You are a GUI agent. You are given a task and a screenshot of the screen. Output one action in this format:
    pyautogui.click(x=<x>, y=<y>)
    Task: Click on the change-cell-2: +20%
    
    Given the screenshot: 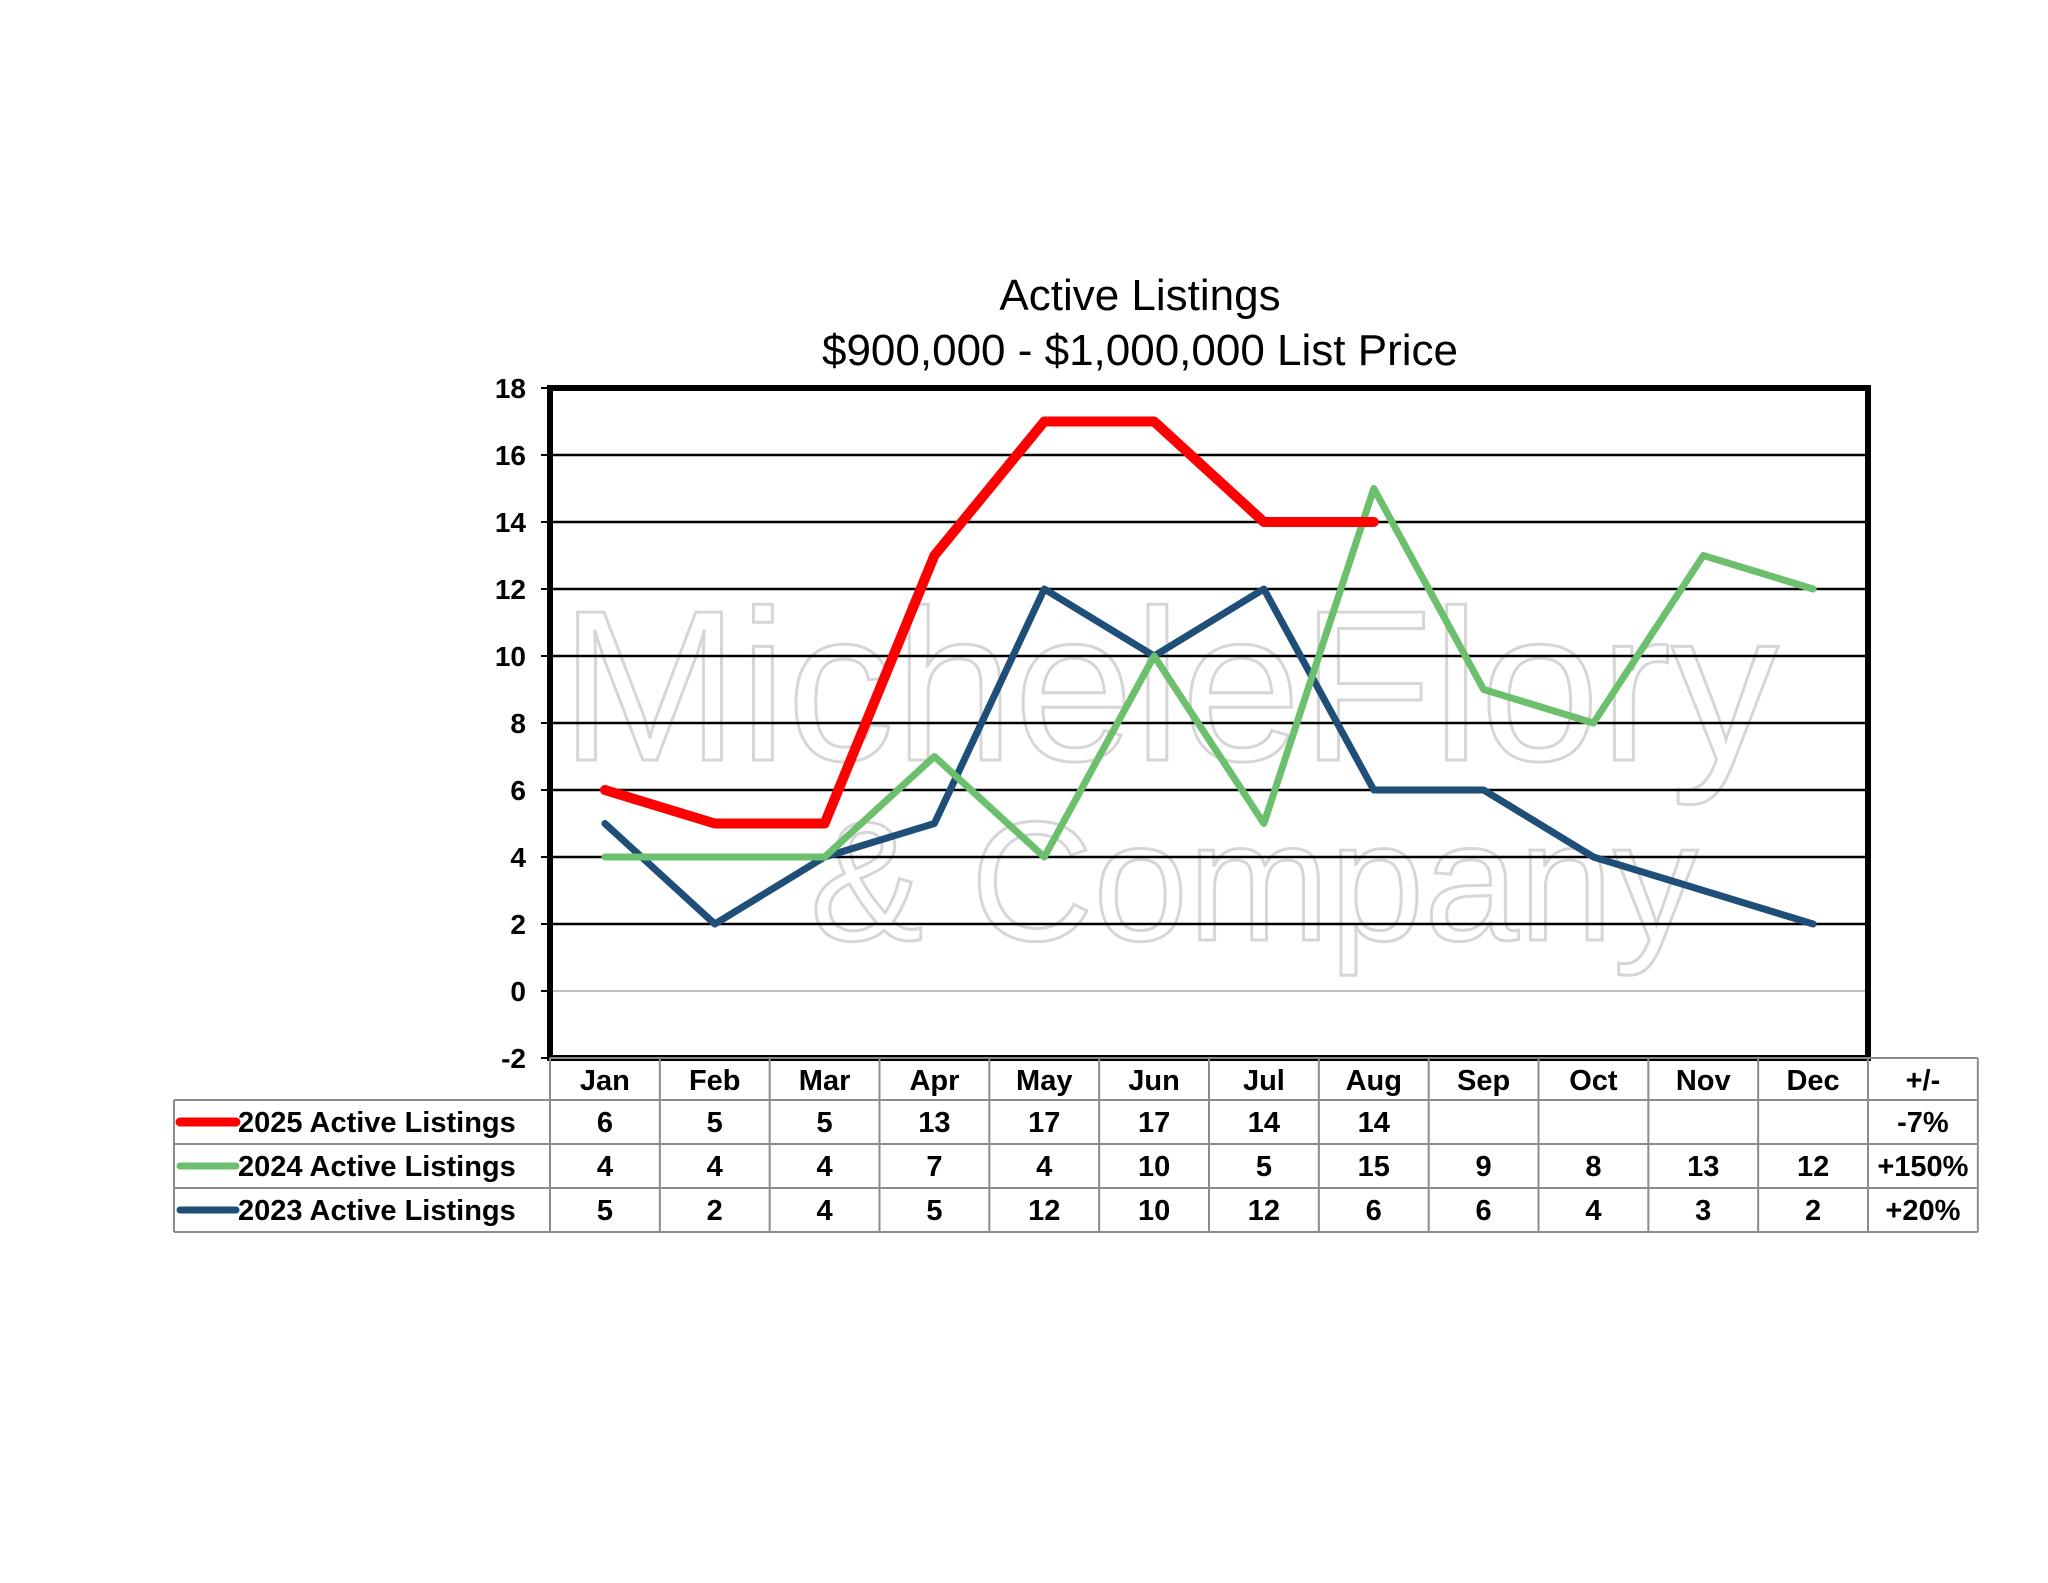 What is the action you would take?
    pyautogui.click(x=1922, y=1211)
    